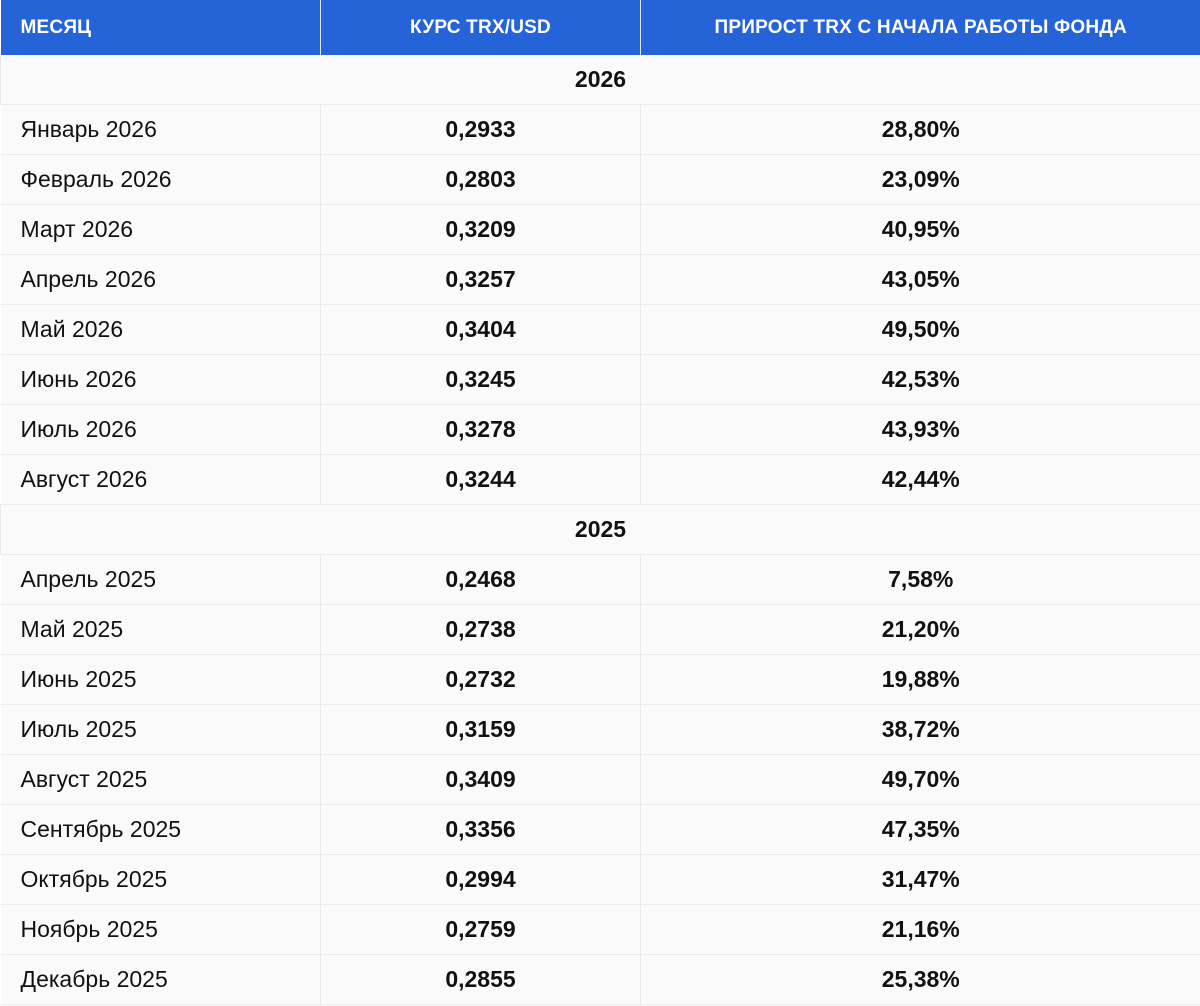 Image resolution: width=1200 pixels, height=1006 pixels. What do you see at coordinates (920, 429) in the screenshot?
I see `growth-cell: 43,93%` at bounding box center [920, 429].